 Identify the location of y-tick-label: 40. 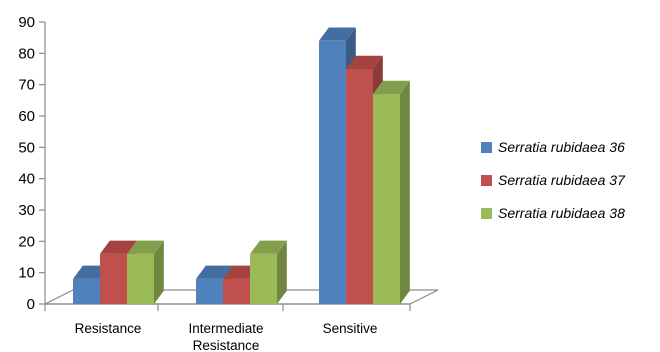
(26, 179).